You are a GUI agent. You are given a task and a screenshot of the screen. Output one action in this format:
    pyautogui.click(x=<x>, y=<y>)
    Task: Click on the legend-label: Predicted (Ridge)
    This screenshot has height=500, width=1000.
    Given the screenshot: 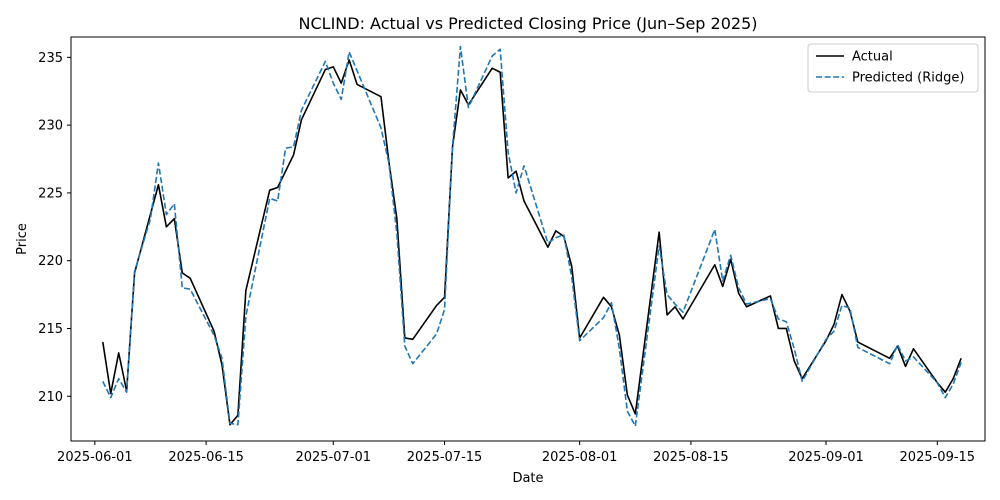 What is the action you would take?
    pyautogui.click(x=908, y=78)
    